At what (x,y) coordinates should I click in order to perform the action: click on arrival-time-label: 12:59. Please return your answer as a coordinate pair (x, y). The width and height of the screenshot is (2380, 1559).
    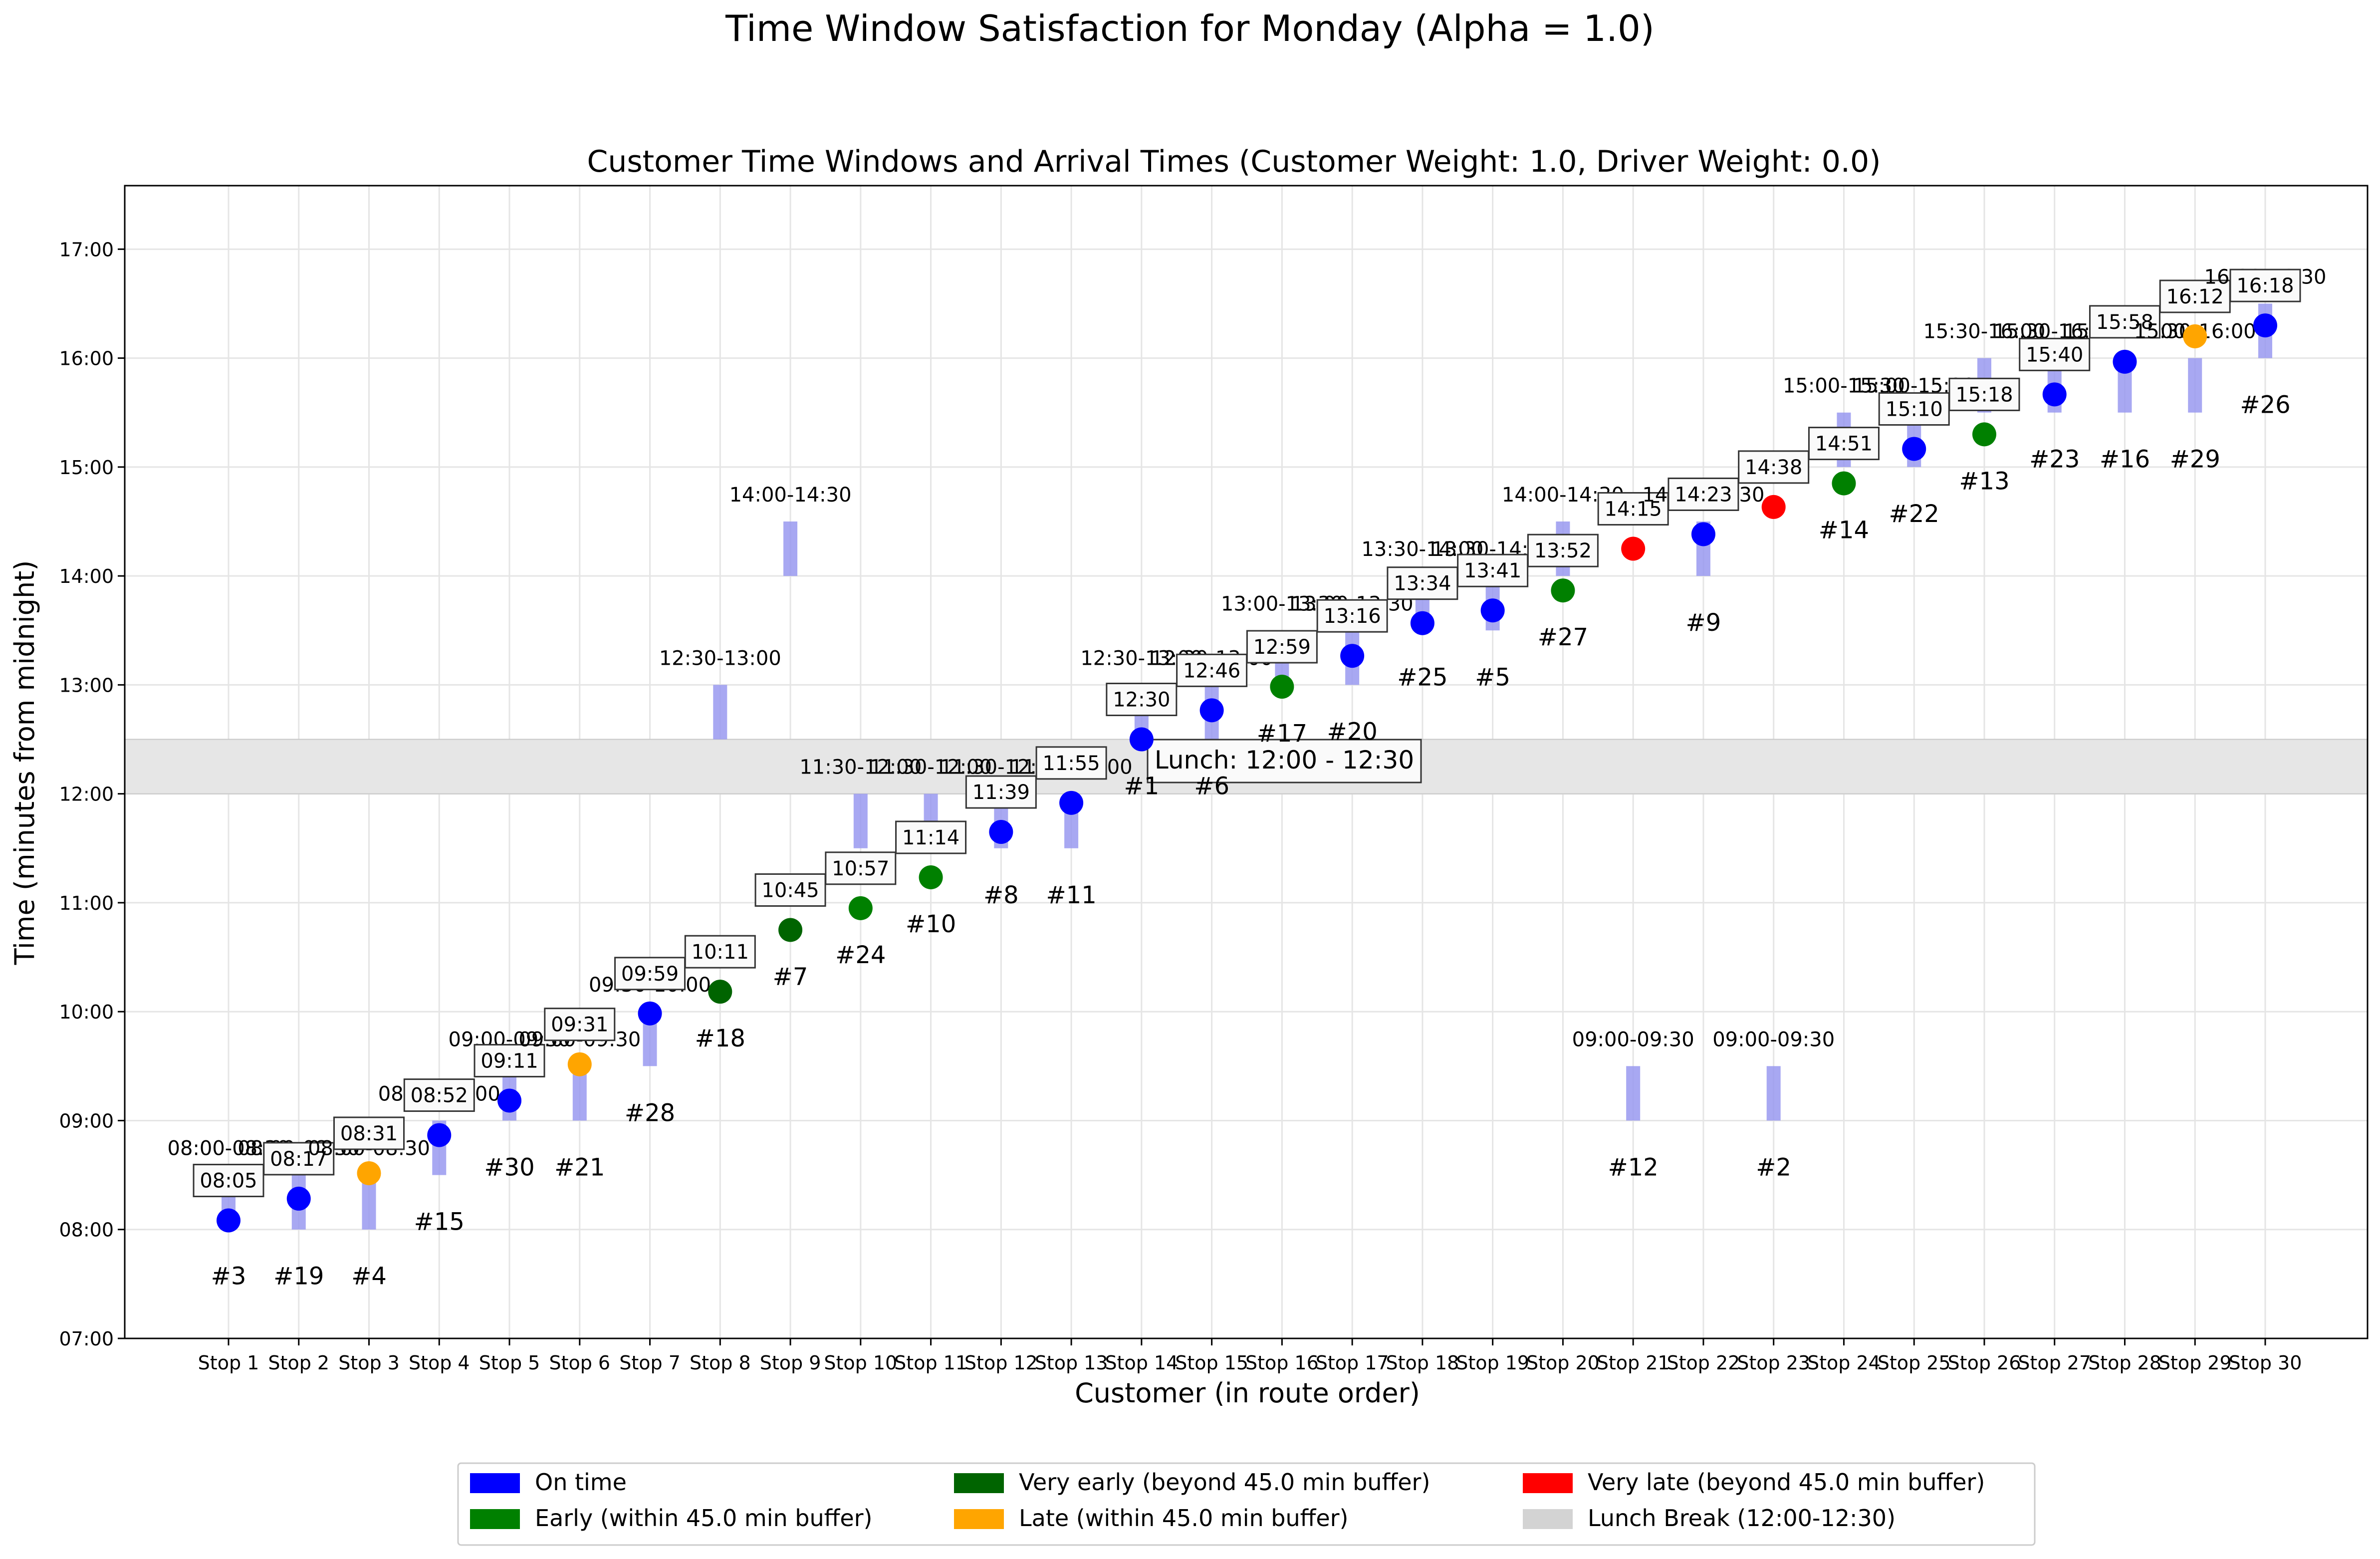
    Looking at the image, I should click on (1282, 647).